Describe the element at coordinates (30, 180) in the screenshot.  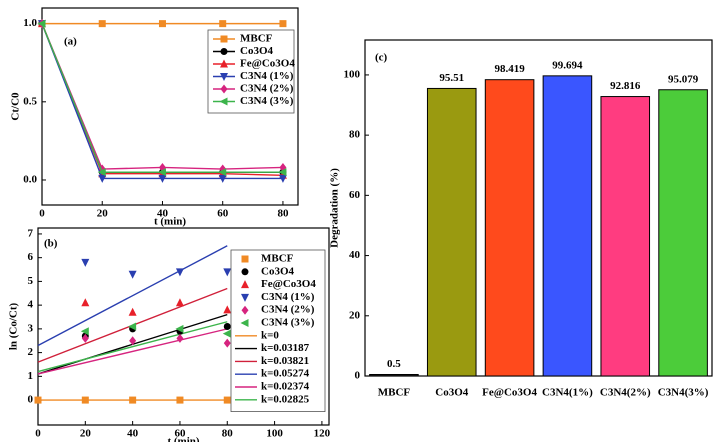
I see `y-tick-label: 0.0` at that location.